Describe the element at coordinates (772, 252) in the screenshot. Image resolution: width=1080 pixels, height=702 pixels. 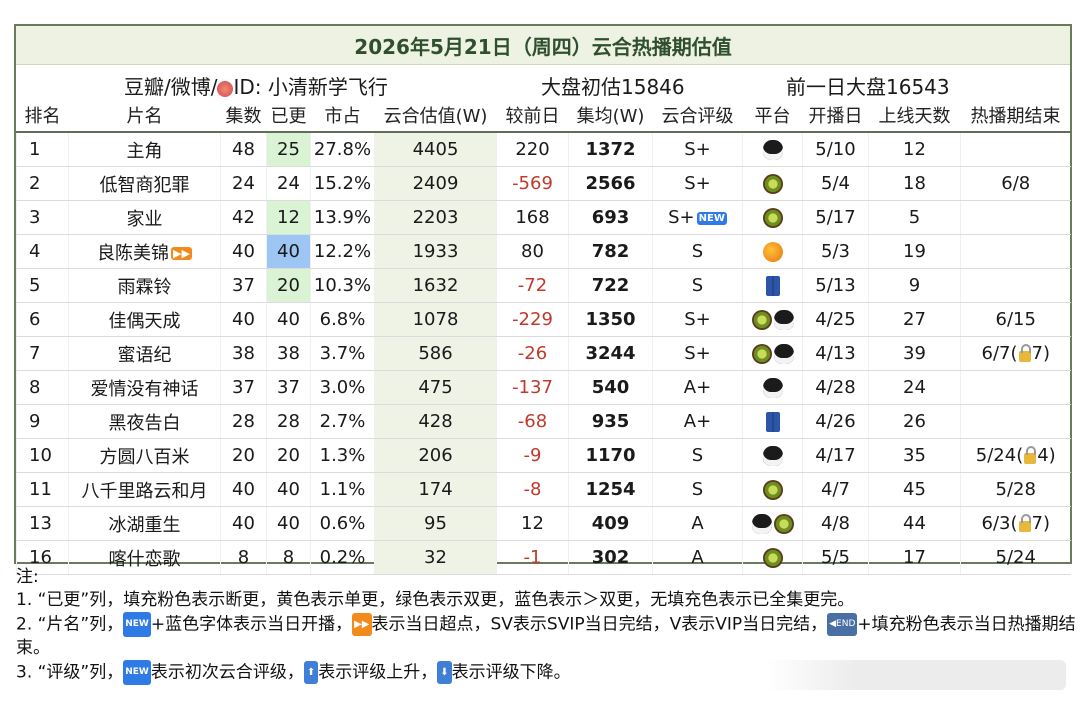
I see `mango-icon` at that location.